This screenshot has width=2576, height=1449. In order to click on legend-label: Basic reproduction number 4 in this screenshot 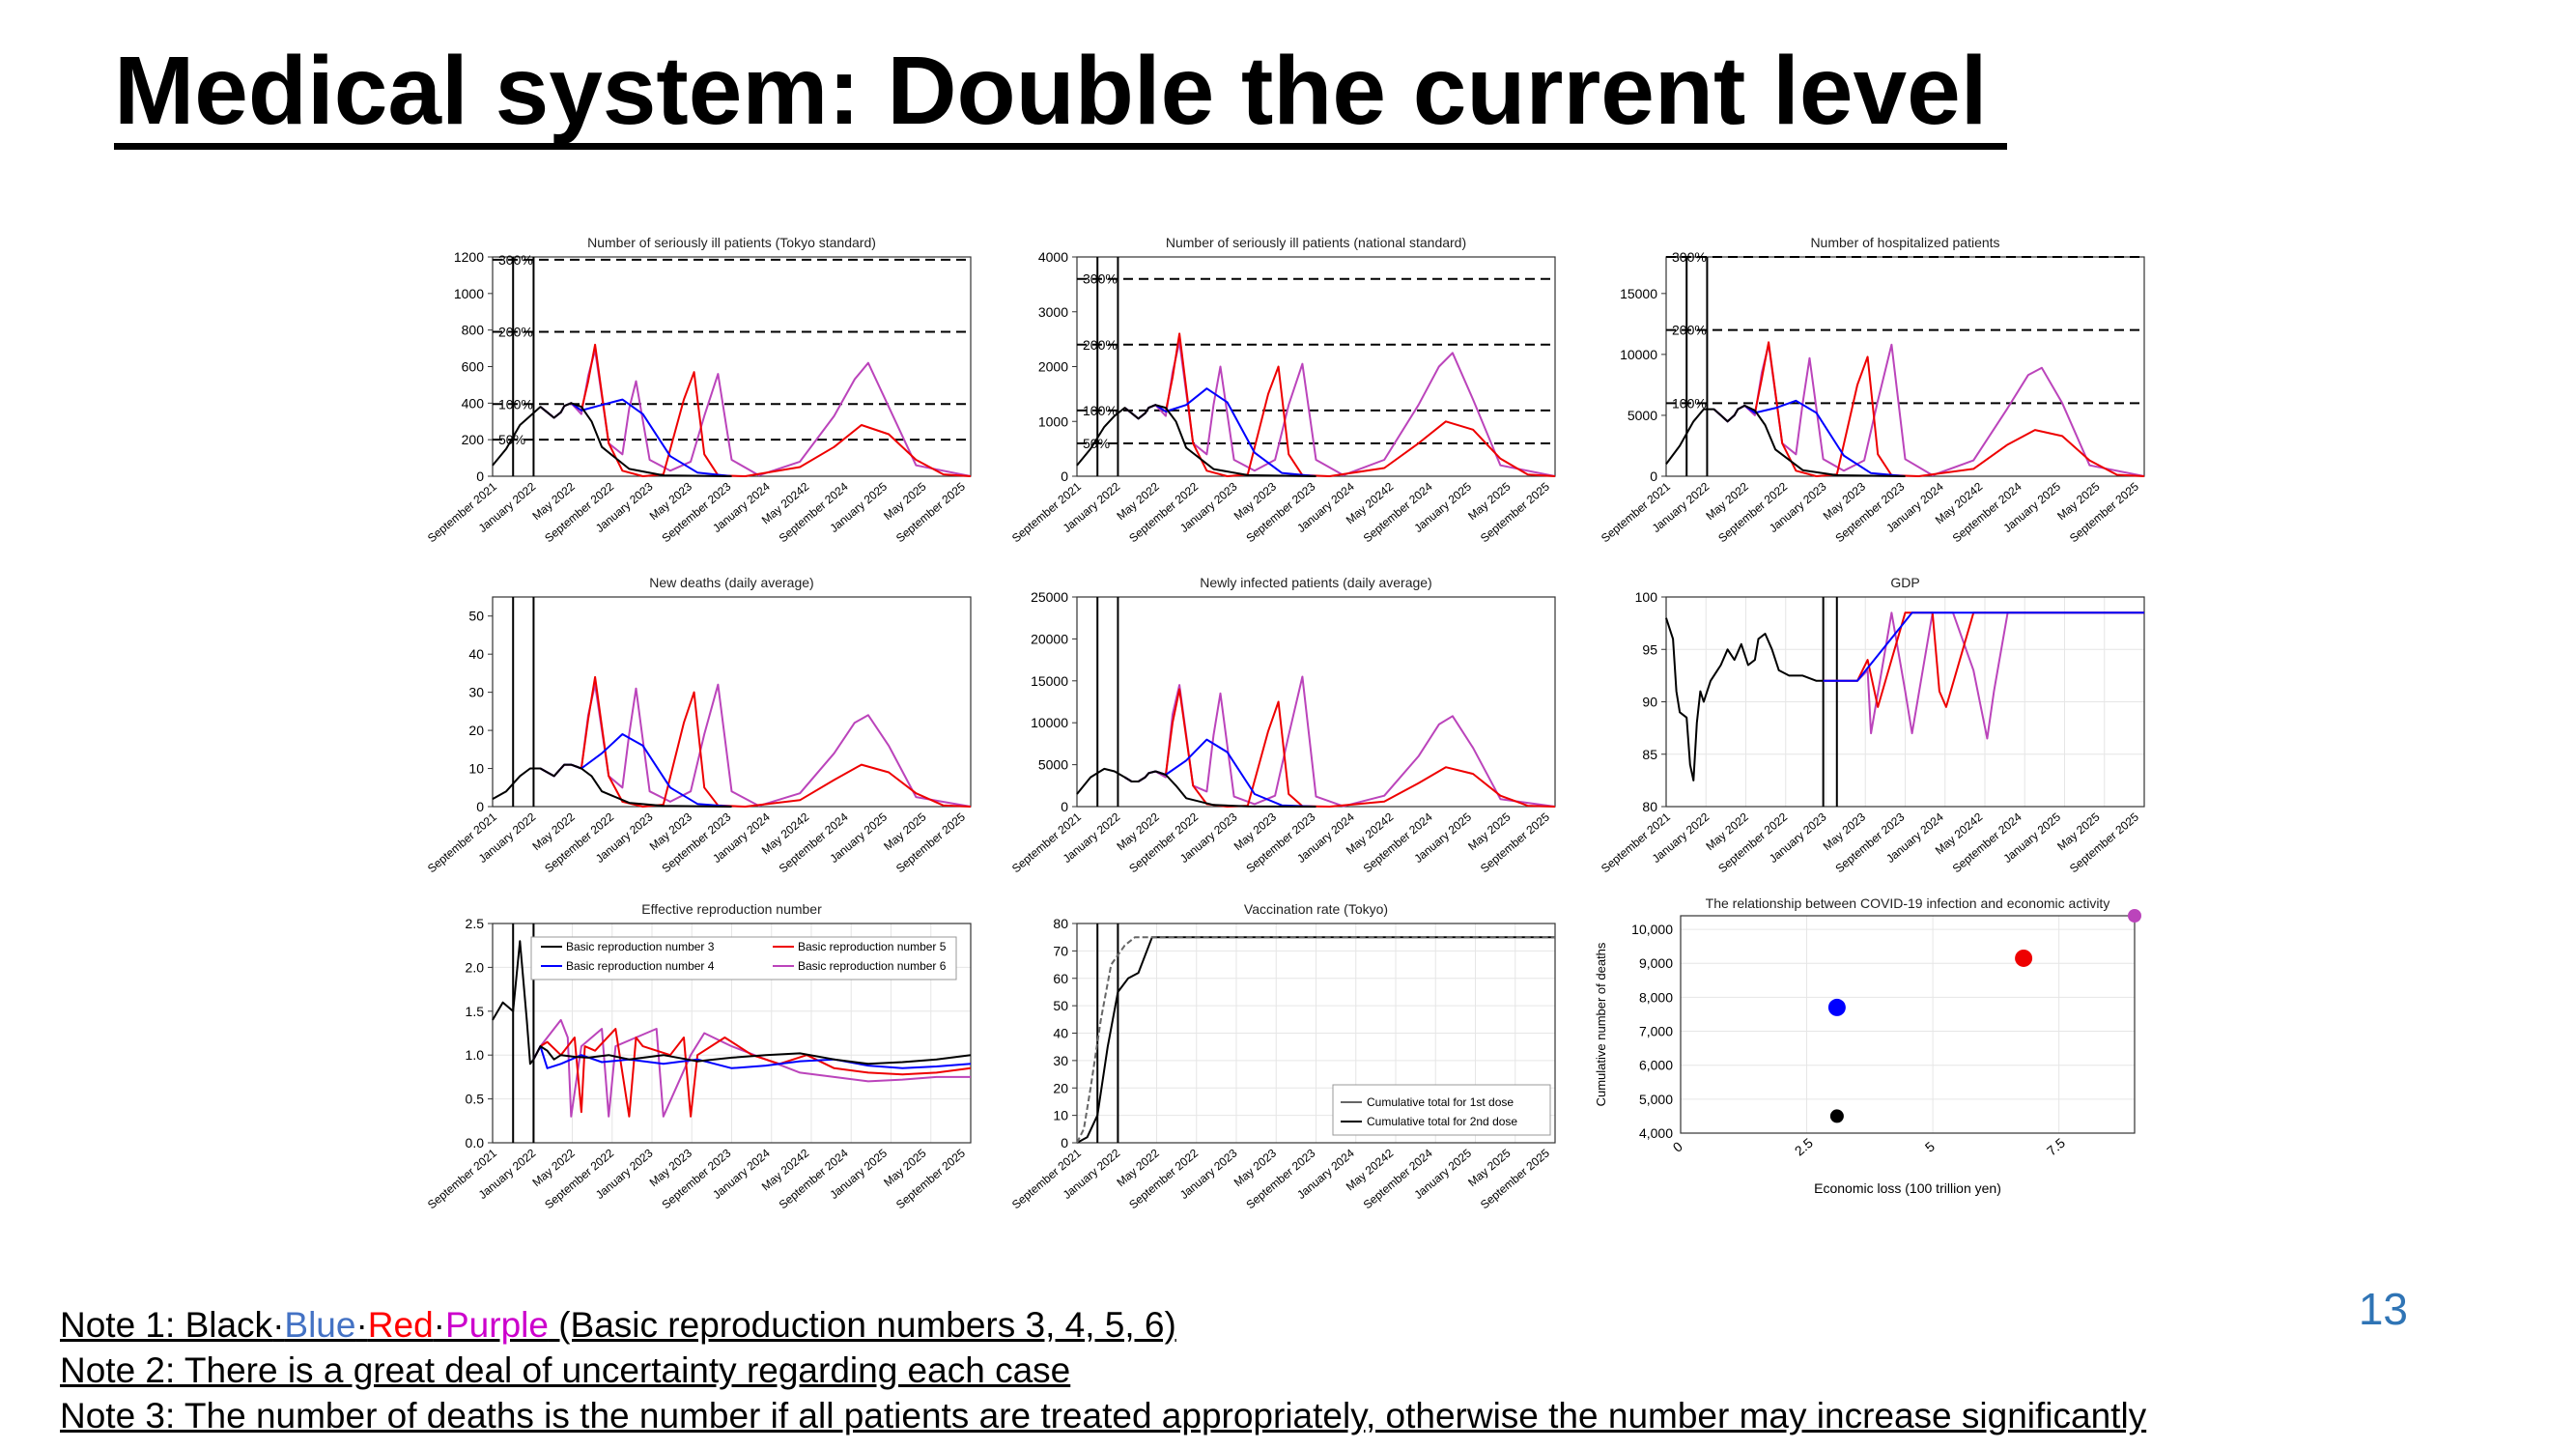, I will do `click(640, 966)`.